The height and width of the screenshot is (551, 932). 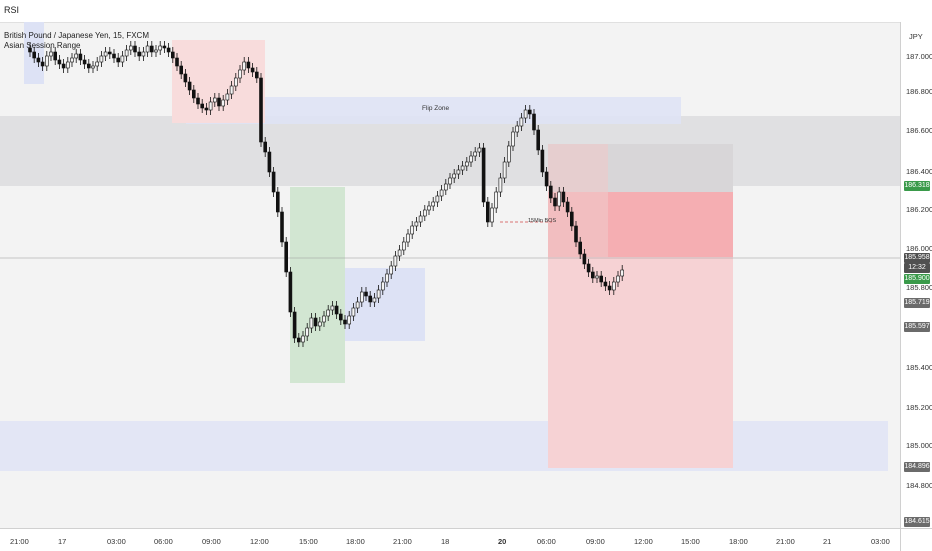 I want to click on price-badge-level-e: 184.896, so click(x=917, y=467).